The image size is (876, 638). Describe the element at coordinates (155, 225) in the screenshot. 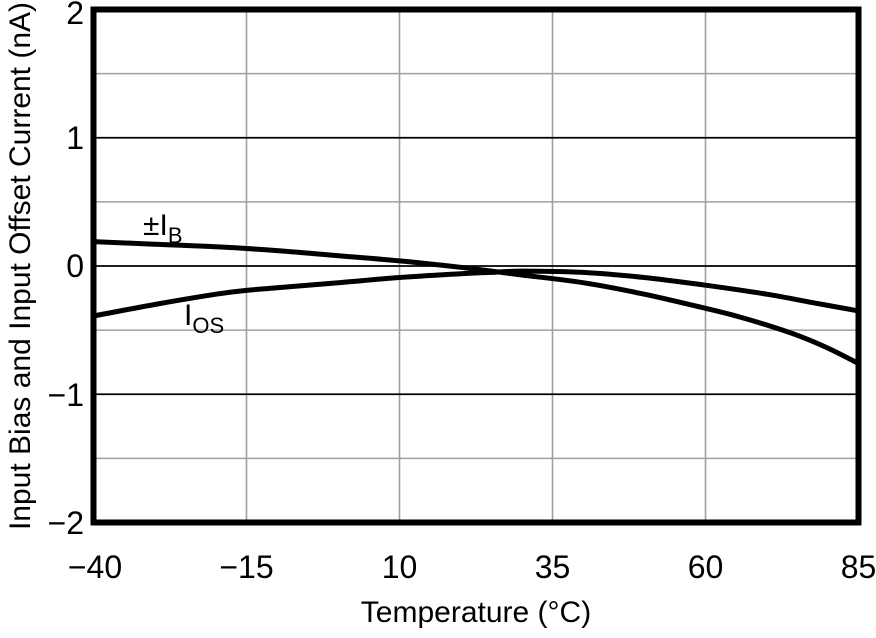

I see `curve-label-ib-main: ±I` at that location.